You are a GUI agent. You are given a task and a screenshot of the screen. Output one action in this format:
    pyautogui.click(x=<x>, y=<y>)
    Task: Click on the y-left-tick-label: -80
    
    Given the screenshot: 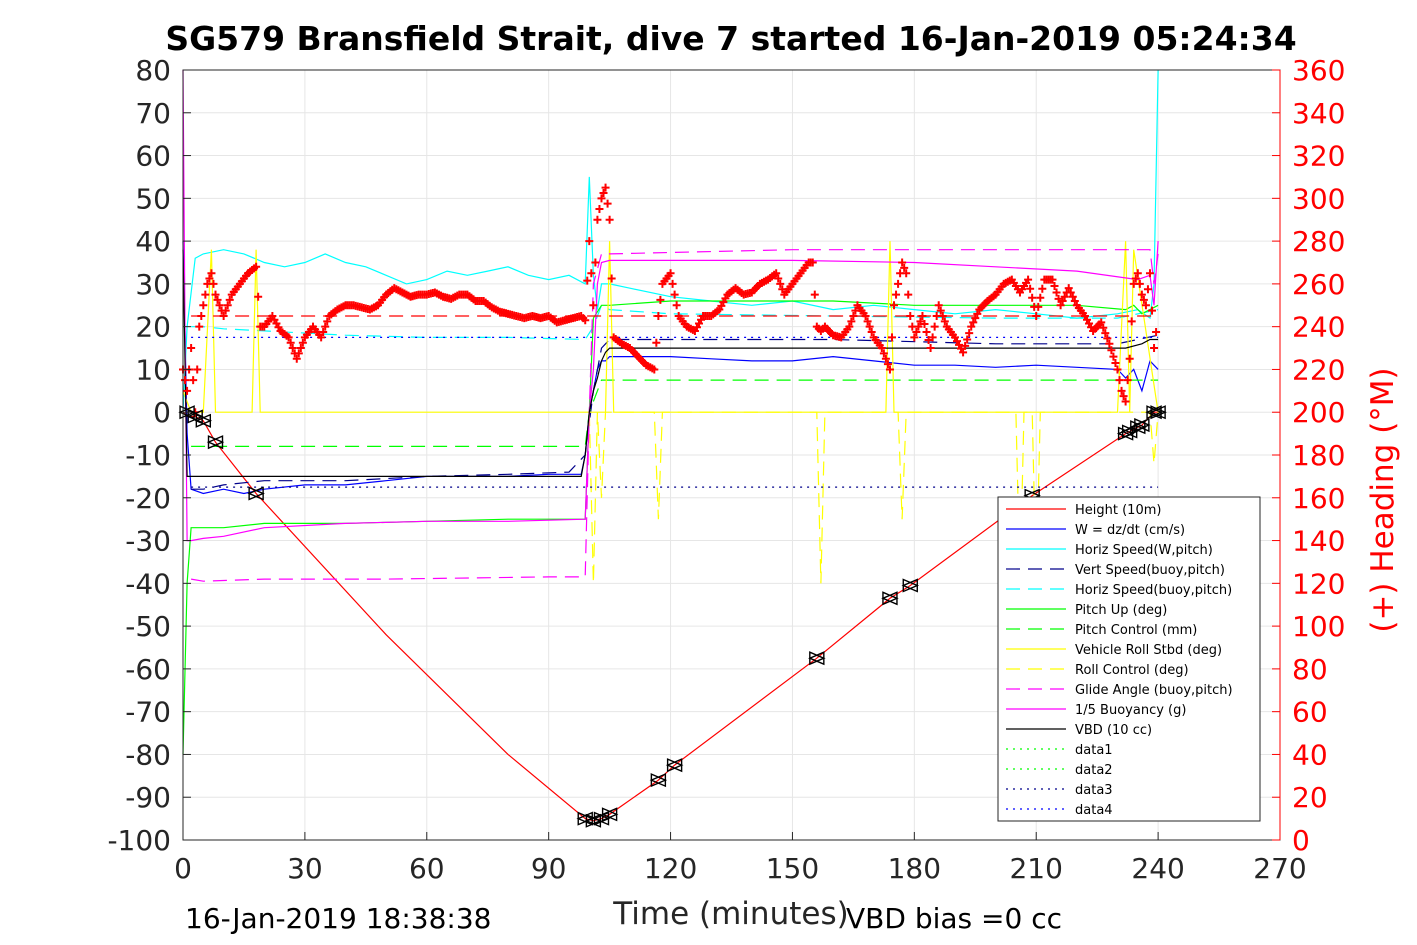 What is the action you would take?
    pyautogui.click(x=148, y=754)
    